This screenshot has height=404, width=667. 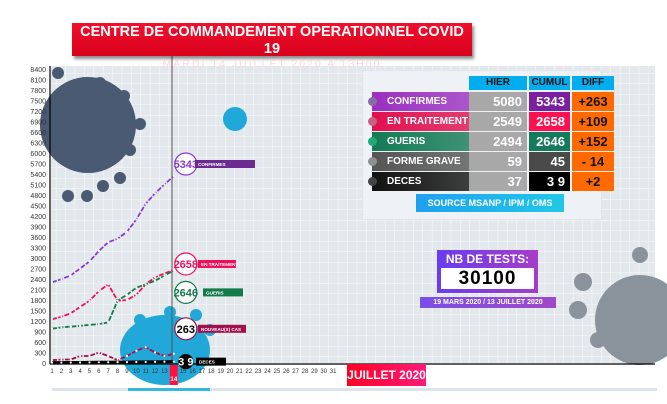 I want to click on x-tick-label: 26, so click(x=286, y=372).